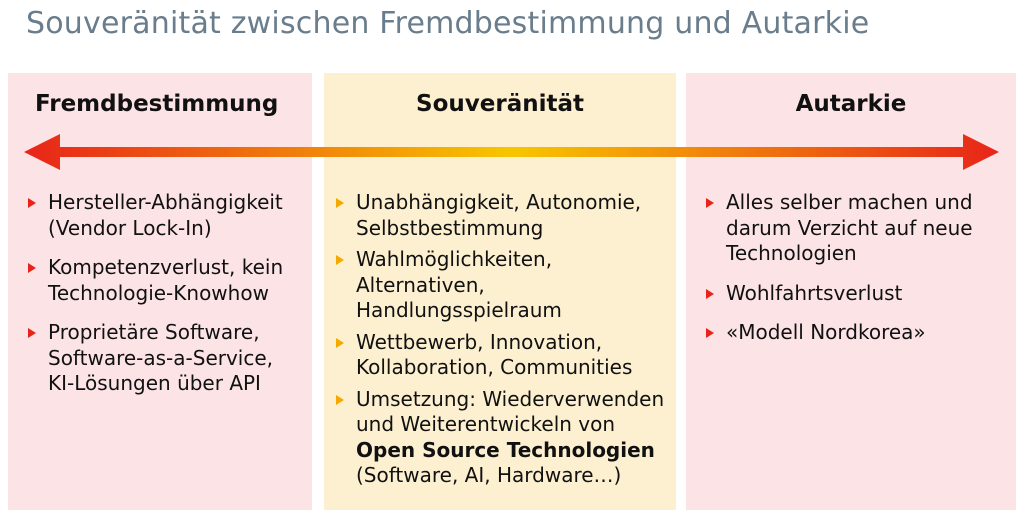 Image resolution: width=1024 pixels, height=518 pixels. What do you see at coordinates (500, 104) in the screenshot?
I see `column-heading-souveraenitaet: Souveränität` at bounding box center [500, 104].